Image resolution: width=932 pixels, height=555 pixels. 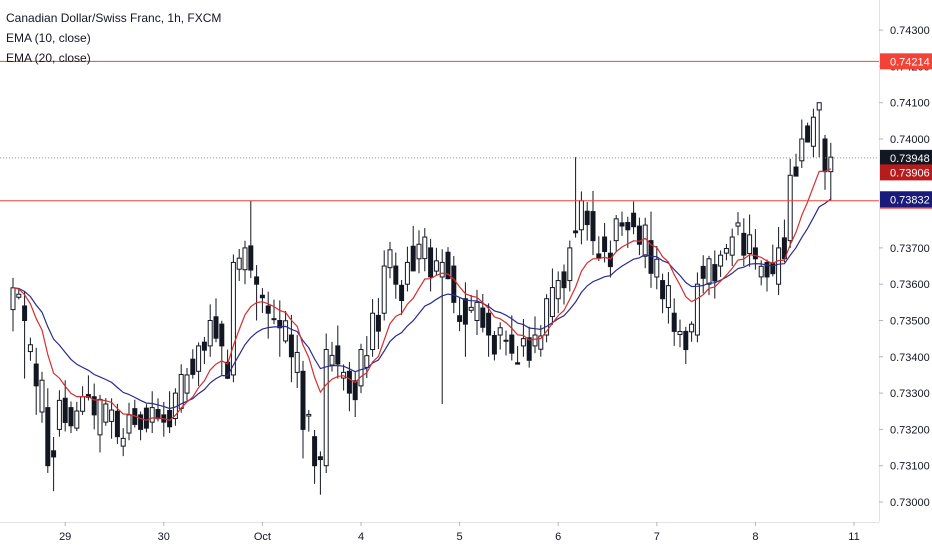 I want to click on time-tick-label: 29, so click(x=65, y=537).